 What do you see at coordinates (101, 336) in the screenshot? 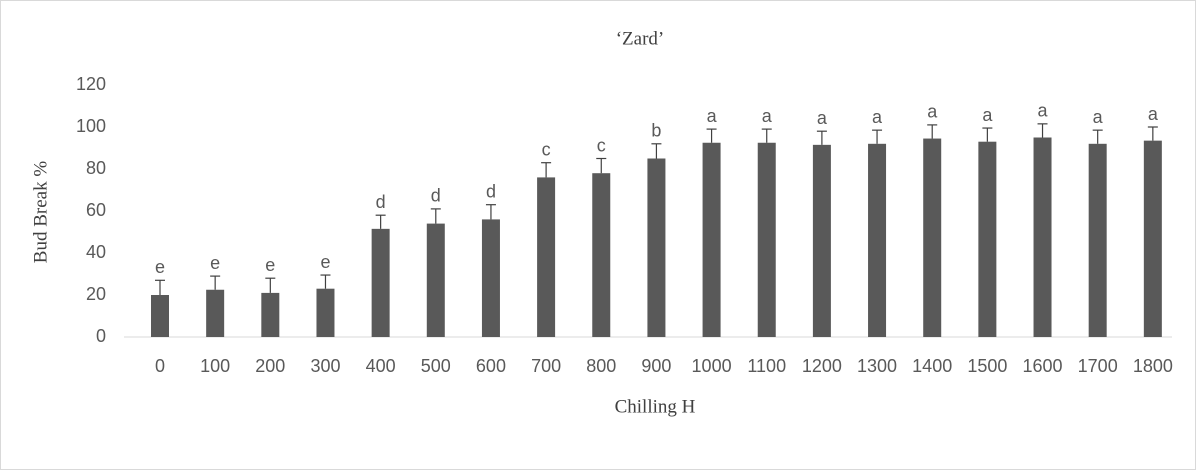
I see `y-tick-label: 0` at bounding box center [101, 336].